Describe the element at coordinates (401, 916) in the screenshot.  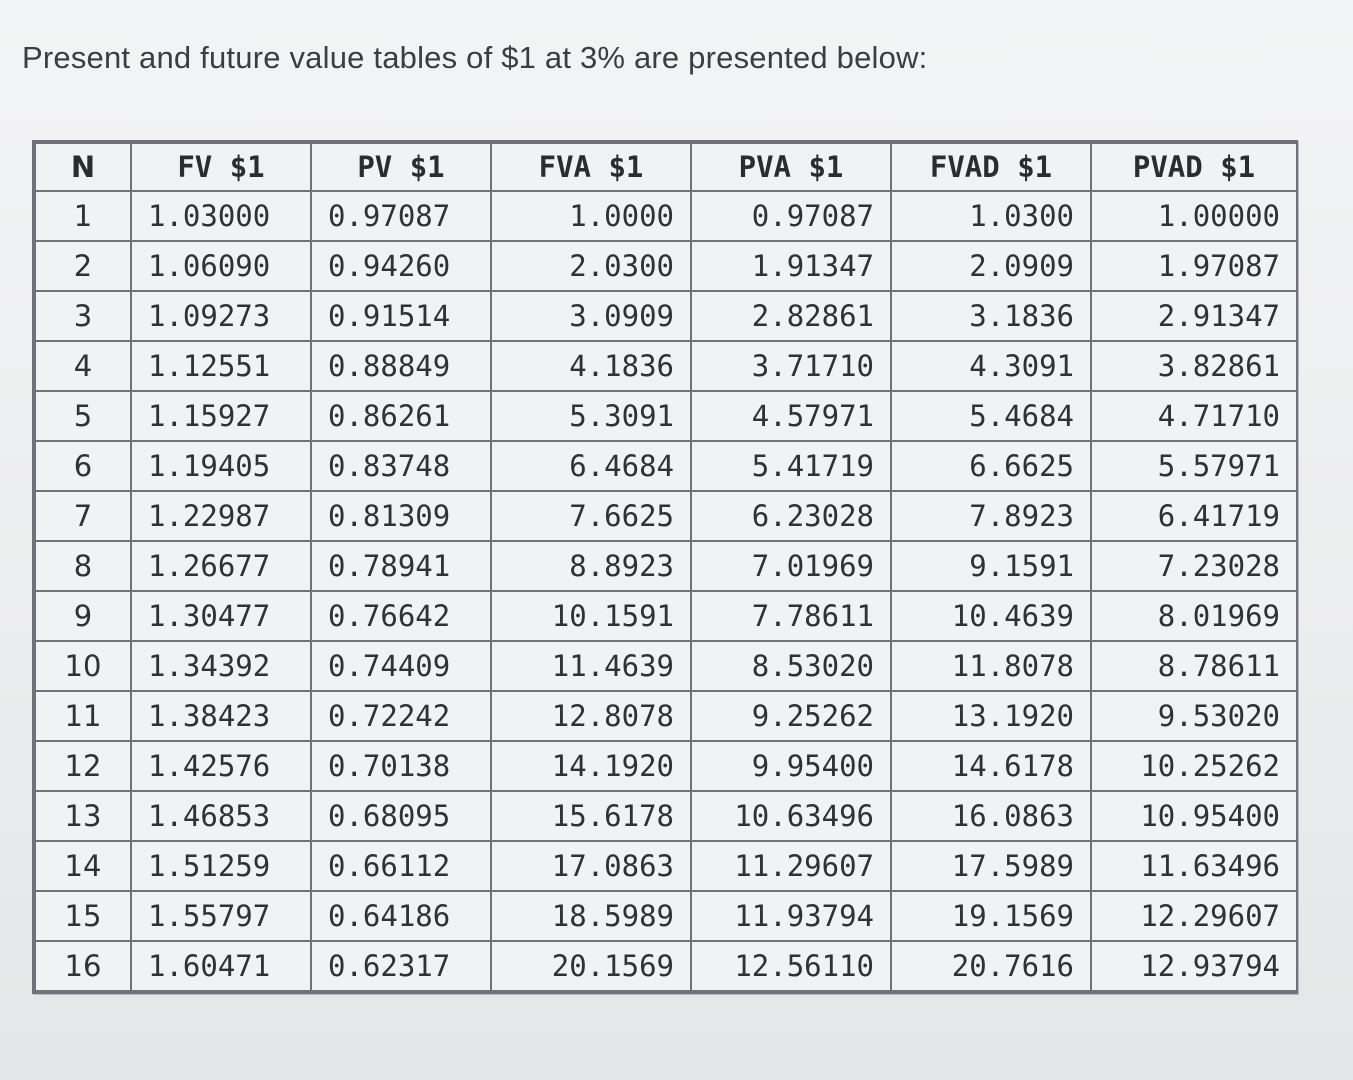
I see `cell-pv: 0.64186` at that location.